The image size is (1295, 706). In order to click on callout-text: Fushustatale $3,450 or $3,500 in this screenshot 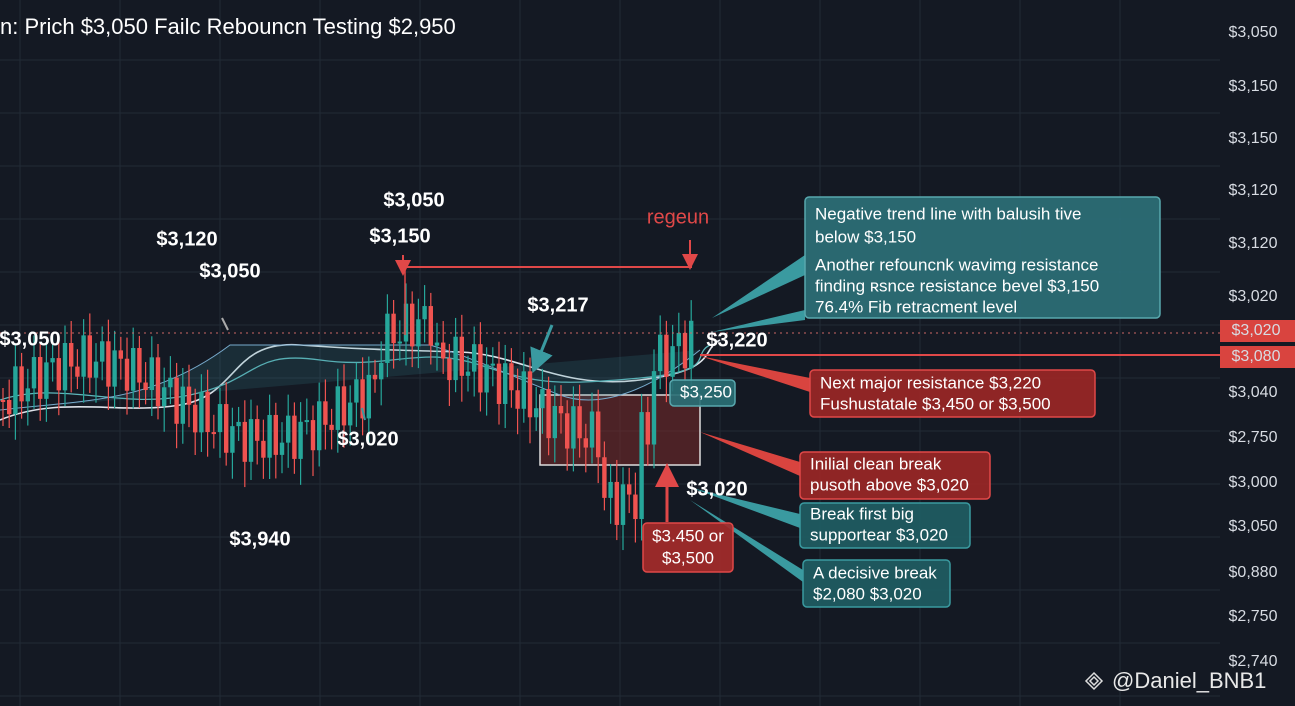, I will do `click(935, 403)`.